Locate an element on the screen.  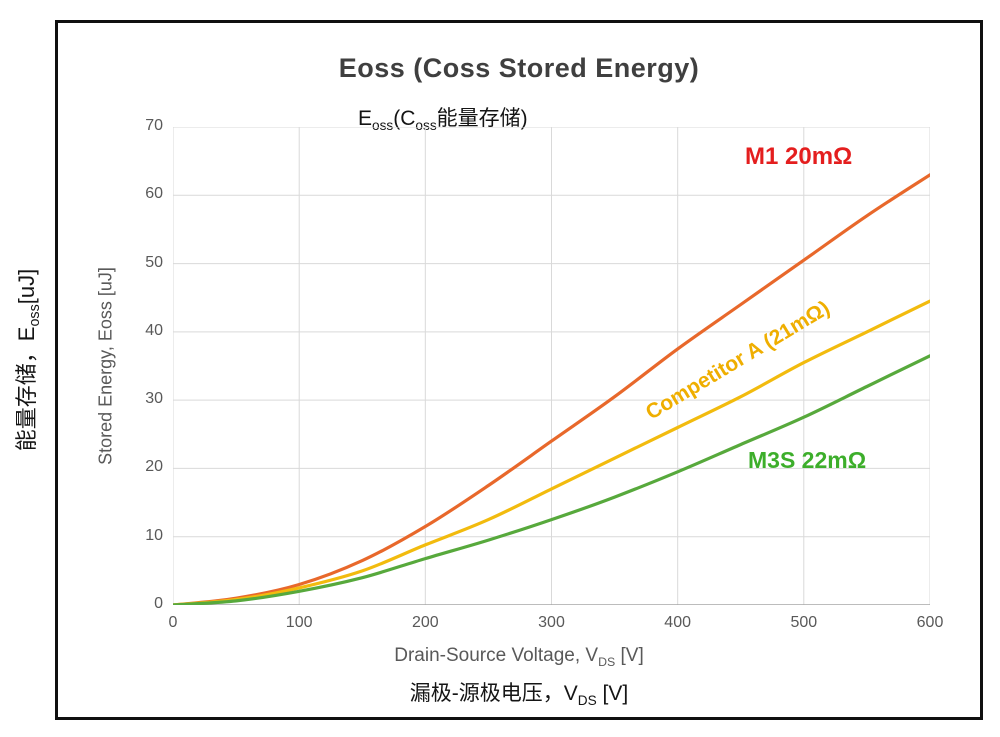
subtitle-part: E is located at coordinates (365, 118).